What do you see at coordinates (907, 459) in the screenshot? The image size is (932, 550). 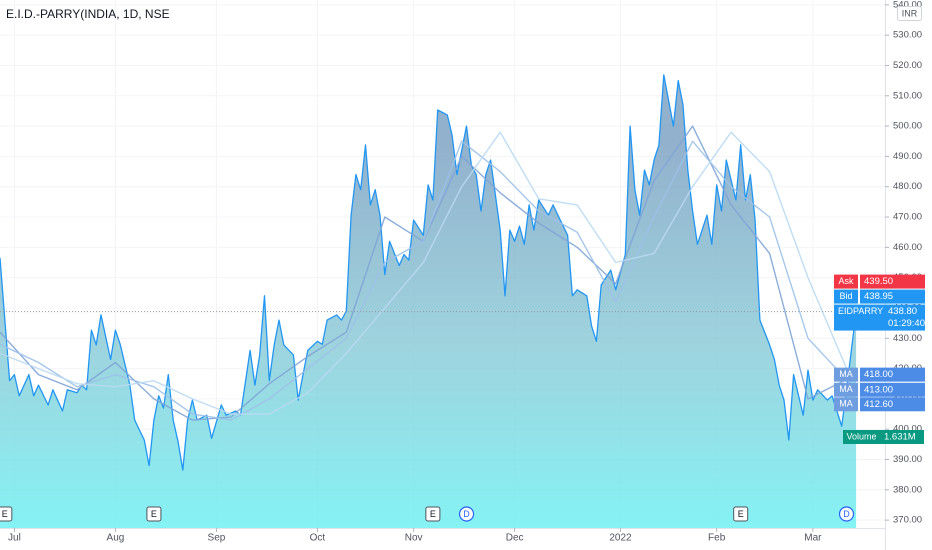 I see `y-tick-label: 390.00` at bounding box center [907, 459].